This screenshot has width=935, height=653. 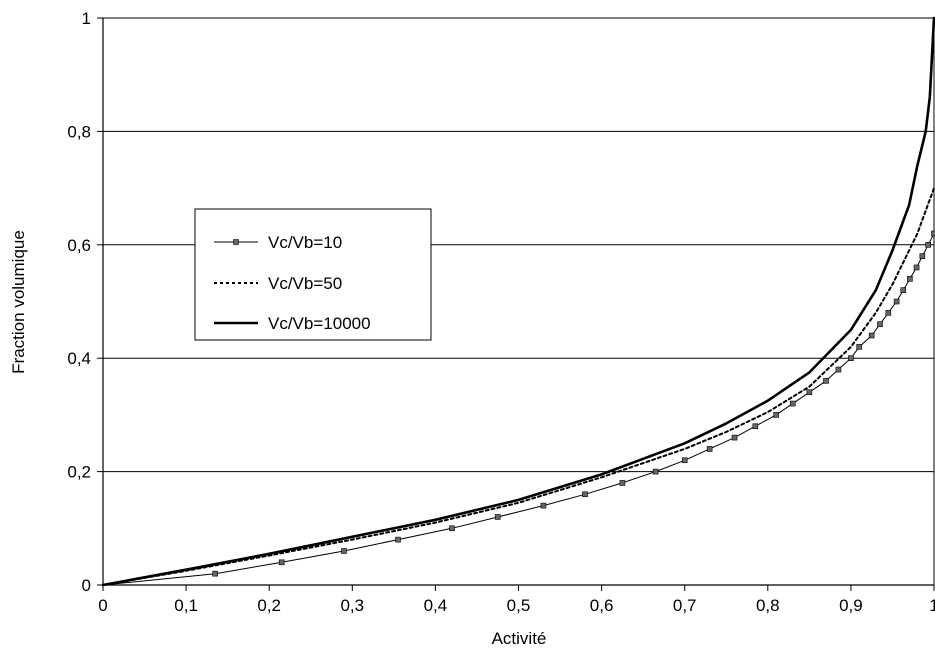 What do you see at coordinates (685, 605) in the screenshot?
I see `x-tick-label: 0,7` at bounding box center [685, 605].